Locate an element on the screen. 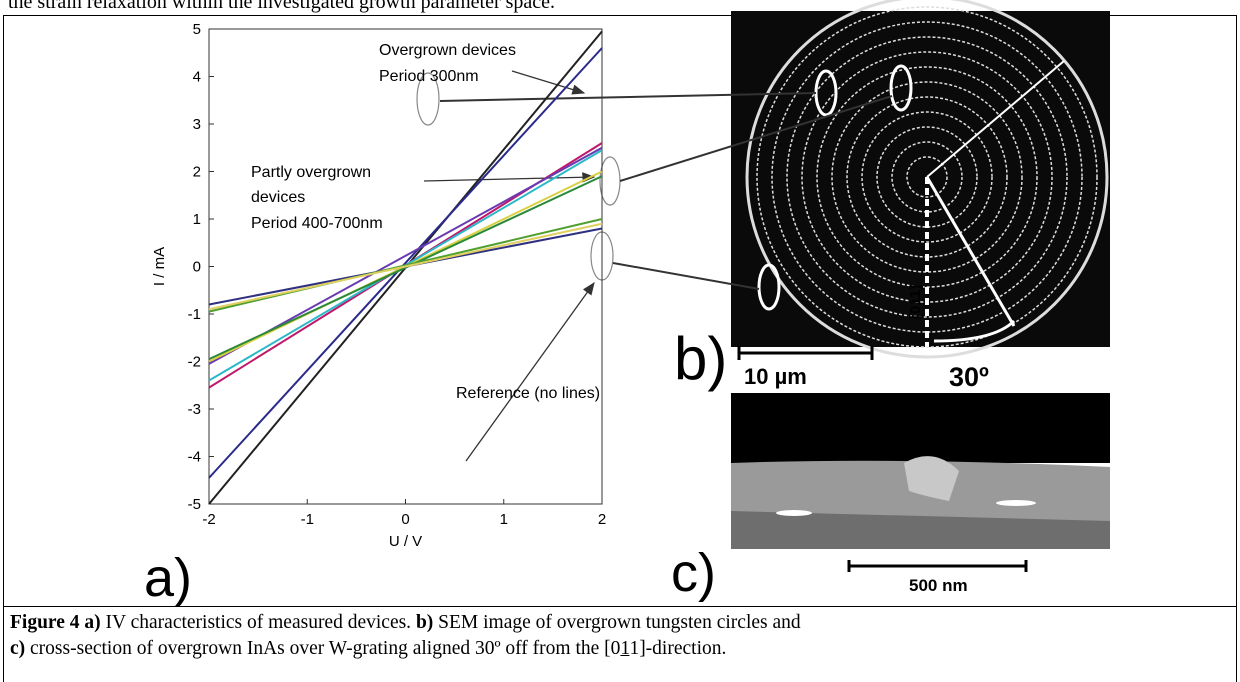  y-tick-label: 5 is located at coordinates (197, 29).